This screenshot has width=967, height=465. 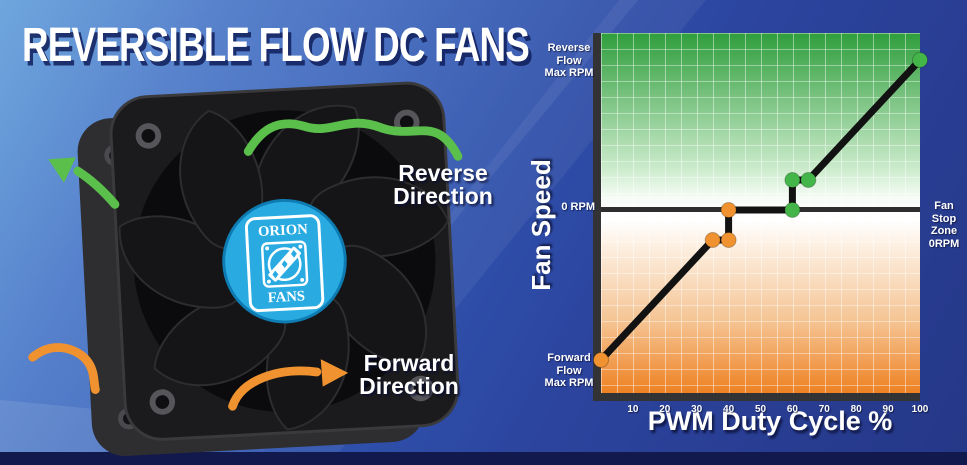 I want to click on reverse-arrowhead-icon, so click(x=62, y=170).